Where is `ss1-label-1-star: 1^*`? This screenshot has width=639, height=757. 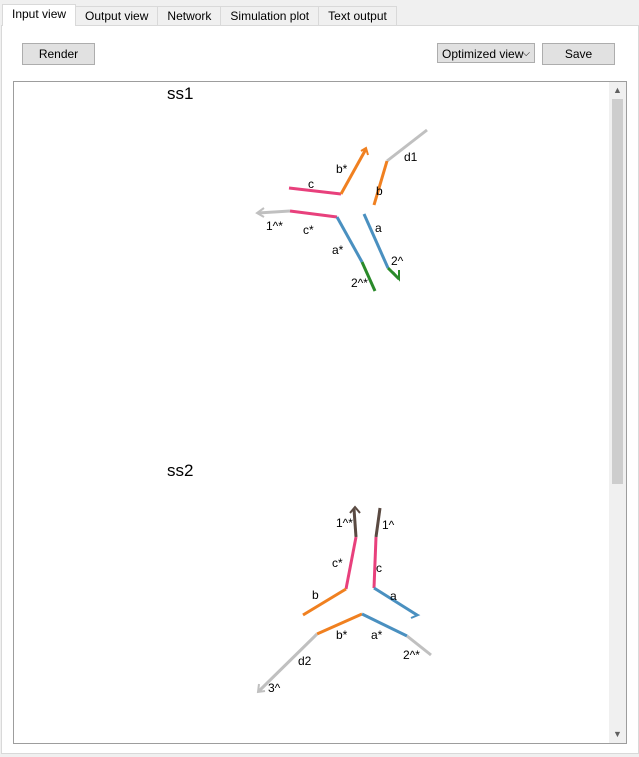 ss1-label-1-star: 1^* is located at coordinates (274, 226).